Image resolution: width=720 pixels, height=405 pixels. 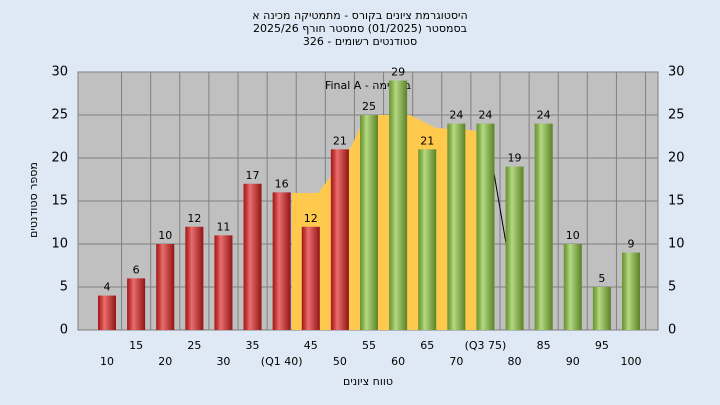 What do you see at coordinates (360, 28) in the screenshot?
I see `chart-subtitle: בסמסטר (01/2025) סמסטר חורף 2025/26` at bounding box center [360, 28].